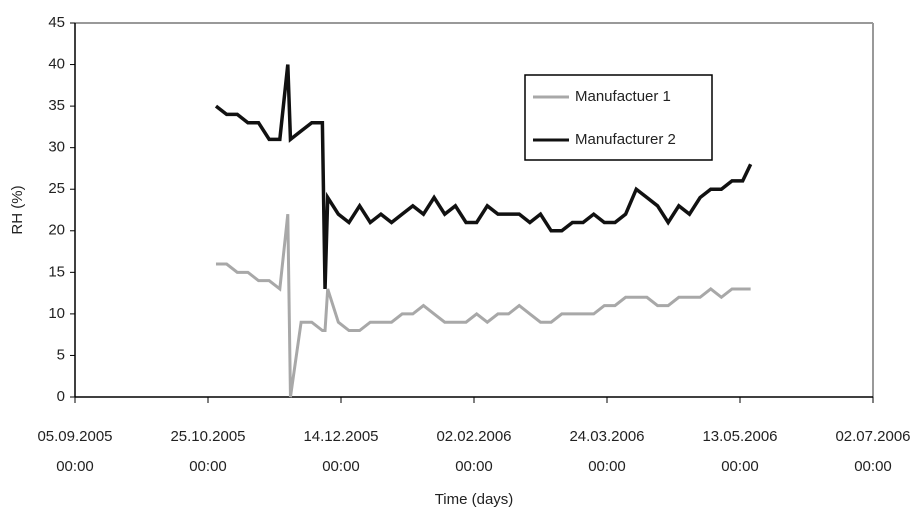 The height and width of the screenshot is (515, 912). What do you see at coordinates (61, 396) in the screenshot?
I see `y-tick-label: 0` at bounding box center [61, 396].